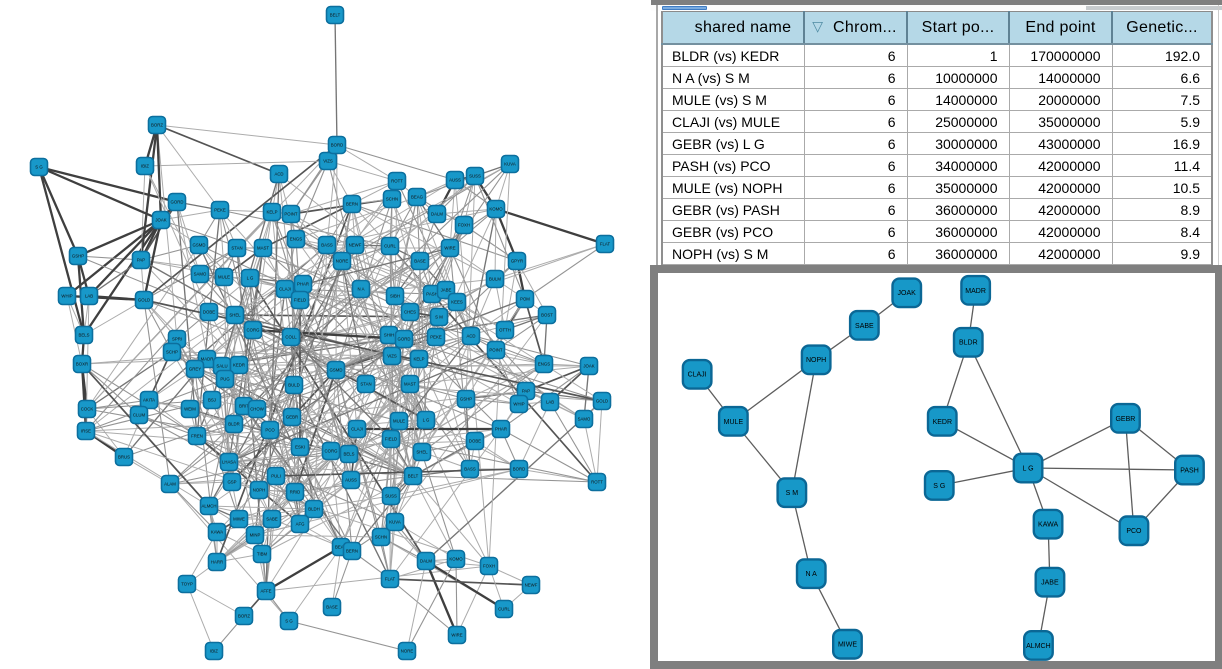 The image size is (1222, 669). What do you see at coordinates (1189, 470) in the screenshot?
I see `svg-text: PASH` at bounding box center [1189, 470].